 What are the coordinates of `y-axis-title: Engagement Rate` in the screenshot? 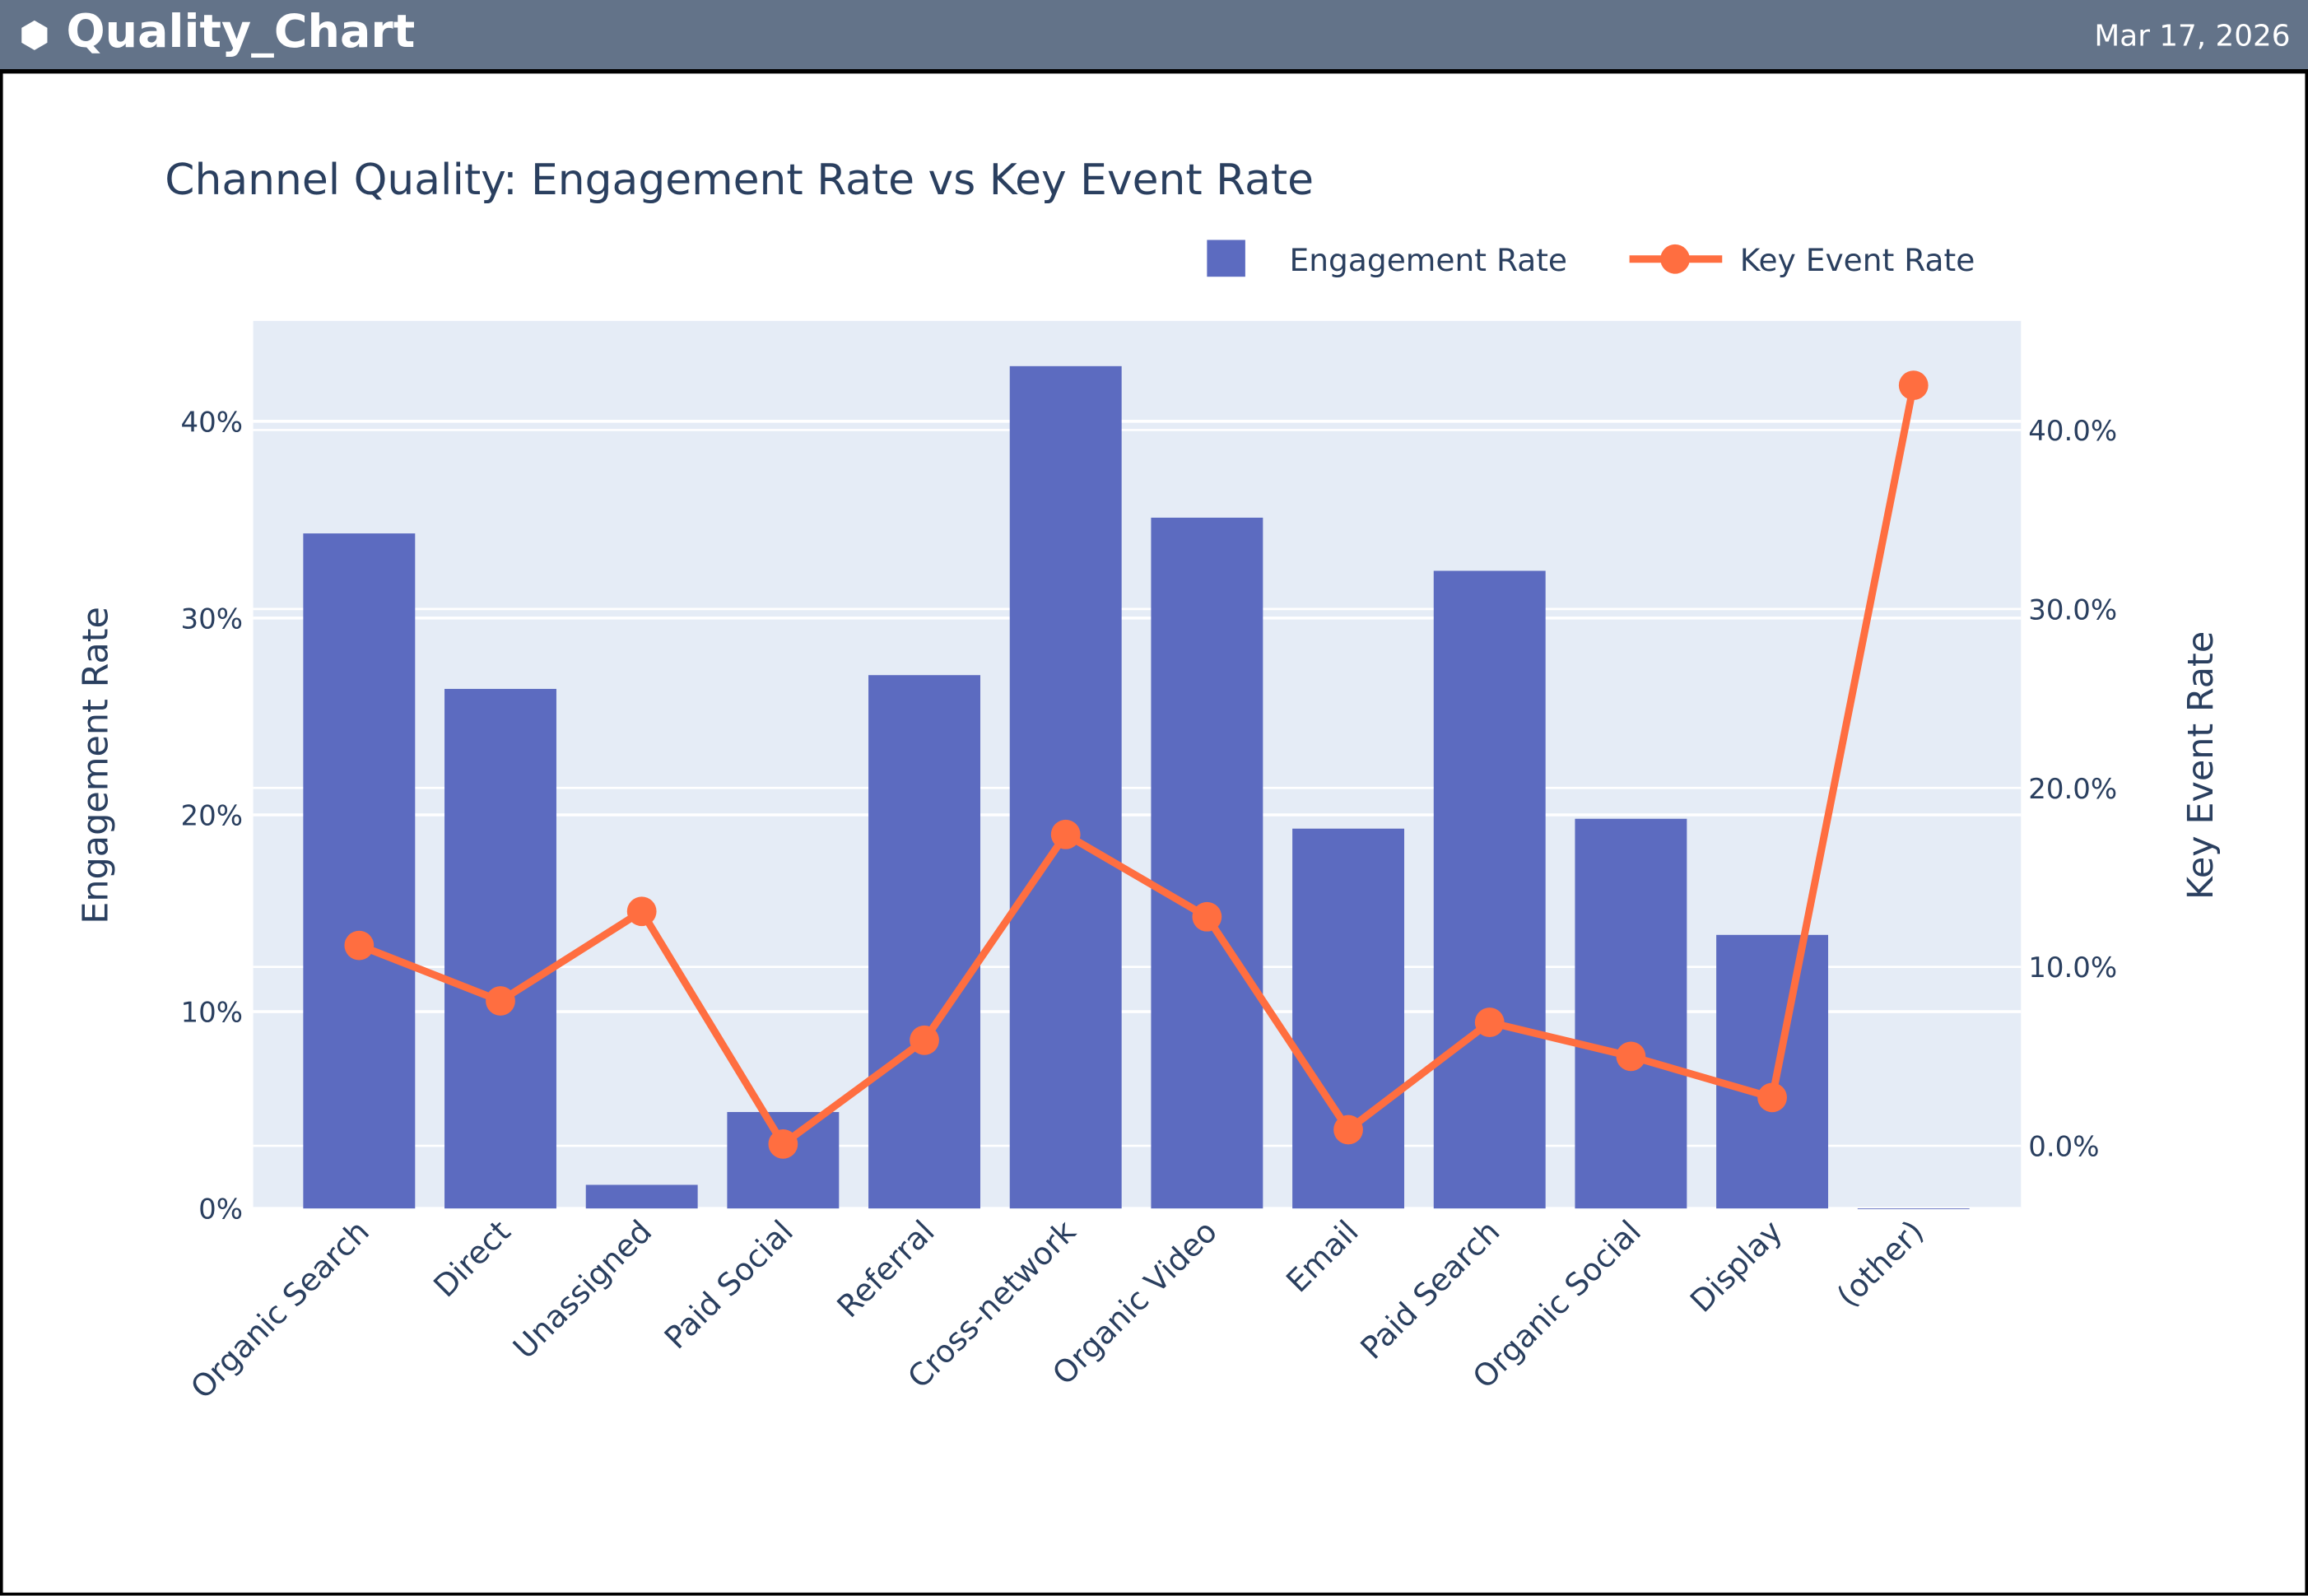 It's located at (96, 765).